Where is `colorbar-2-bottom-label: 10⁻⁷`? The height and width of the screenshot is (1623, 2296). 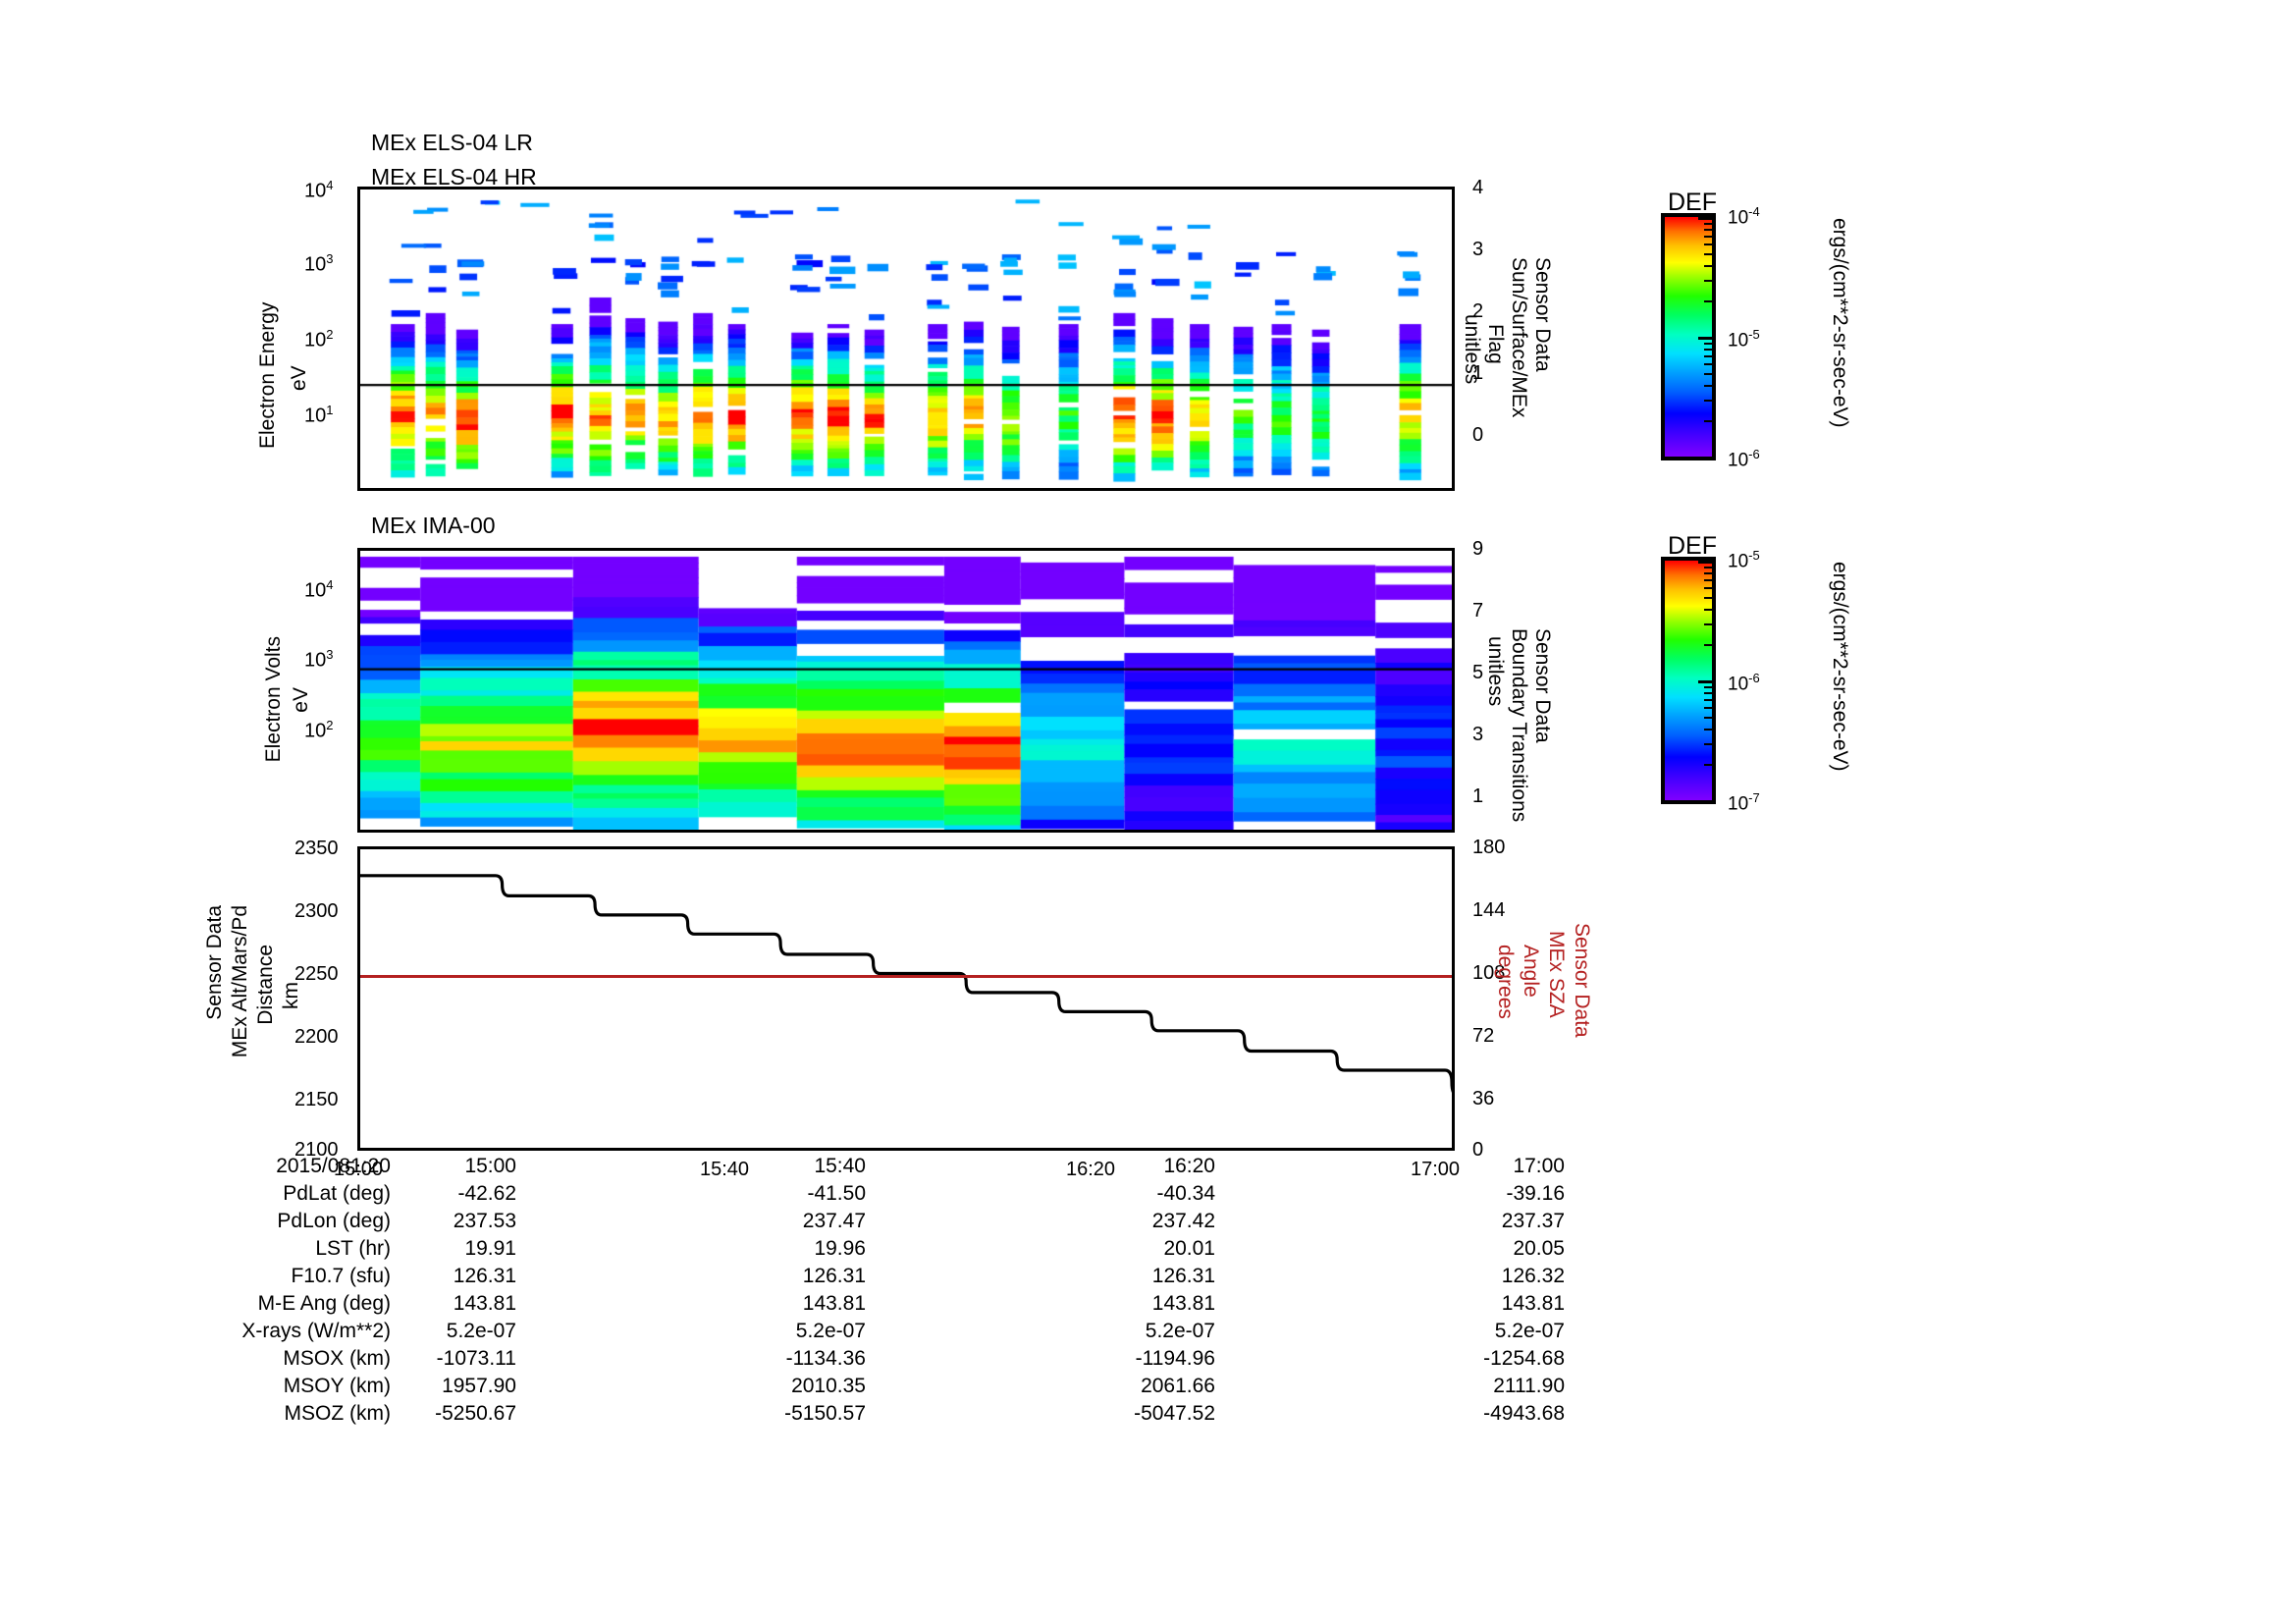
colorbar-2-bottom-label: 10⁻⁷ is located at coordinates (1744, 802).